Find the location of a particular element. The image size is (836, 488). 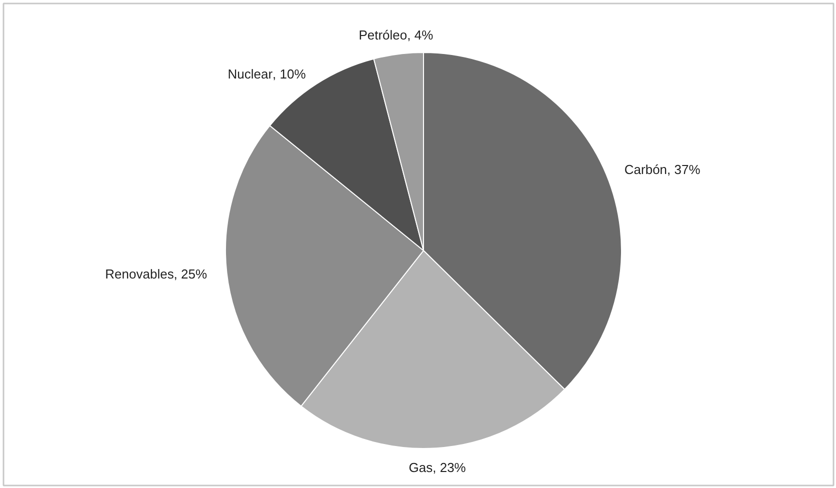

data-label: , 23% is located at coordinates (449, 467).